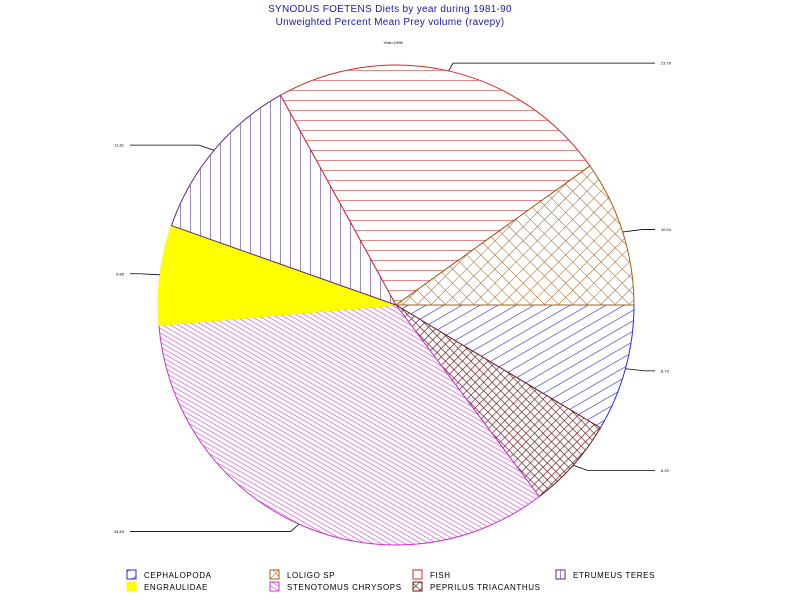 Image resolution: width=800 pixels, height=600 pixels. What do you see at coordinates (119, 531) in the screenshot?
I see `value-label-stenotomus-chrysops: 34.63` at bounding box center [119, 531].